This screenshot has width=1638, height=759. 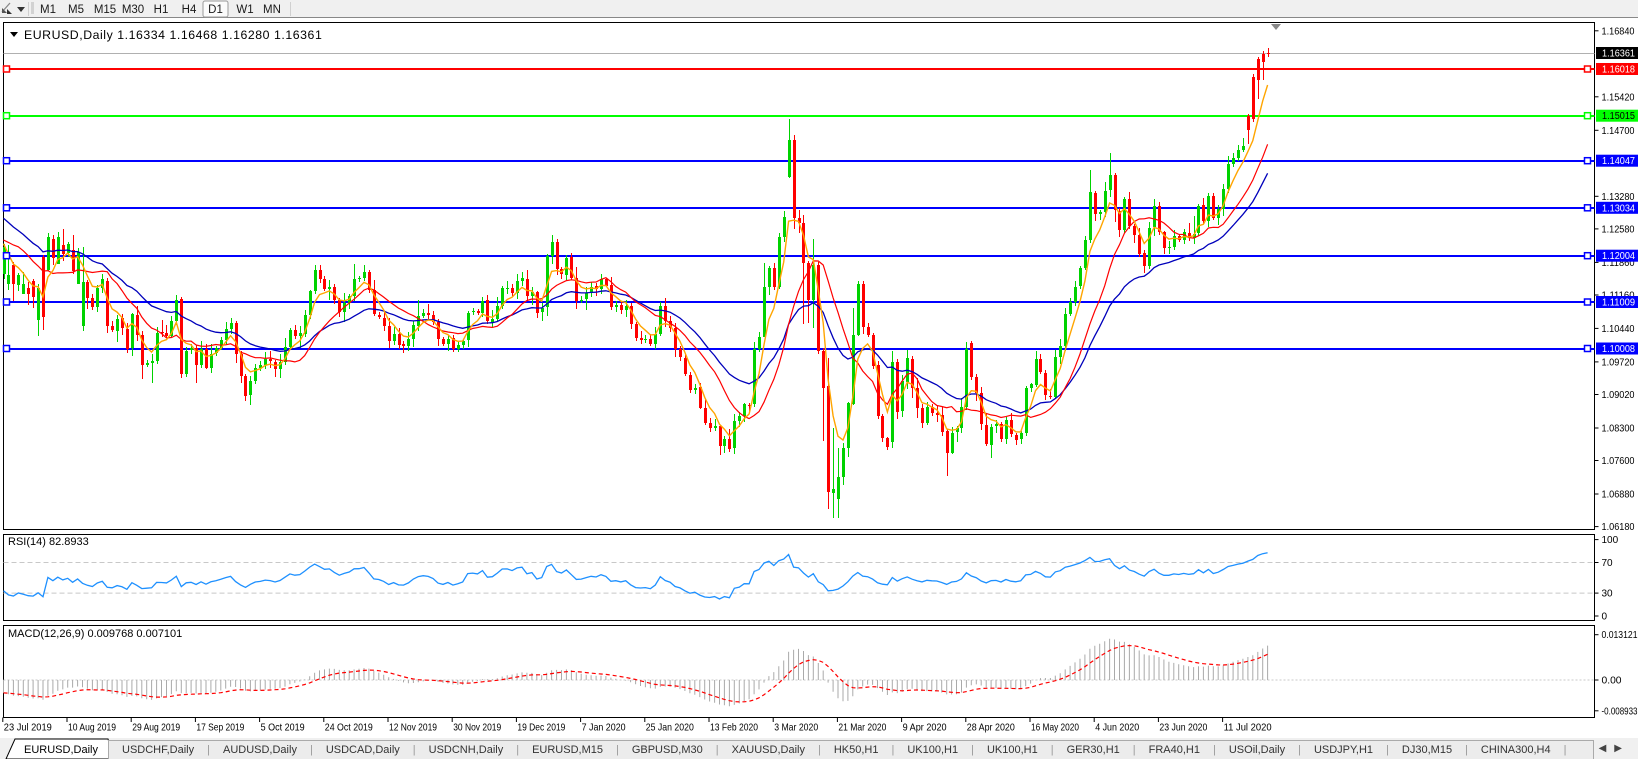 What do you see at coordinates (991, 728) in the screenshot?
I see `svg-text: 28 Apr 2020` at bounding box center [991, 728].